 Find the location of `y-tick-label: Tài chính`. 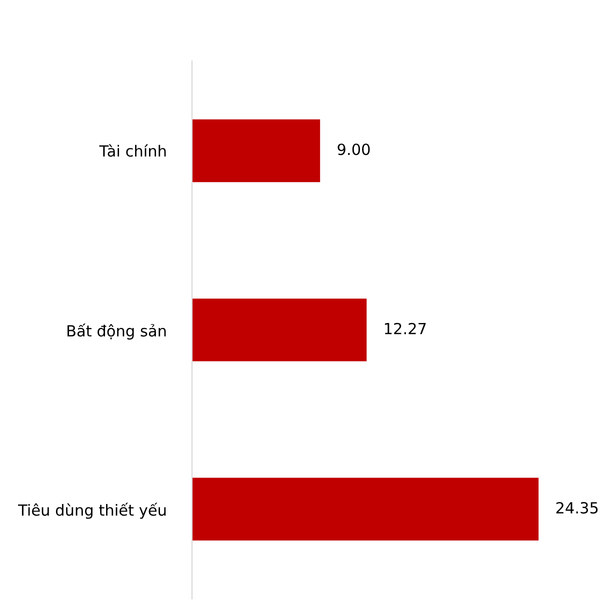

y-tick-label: Tài chính is located at coordinates (132, 150).